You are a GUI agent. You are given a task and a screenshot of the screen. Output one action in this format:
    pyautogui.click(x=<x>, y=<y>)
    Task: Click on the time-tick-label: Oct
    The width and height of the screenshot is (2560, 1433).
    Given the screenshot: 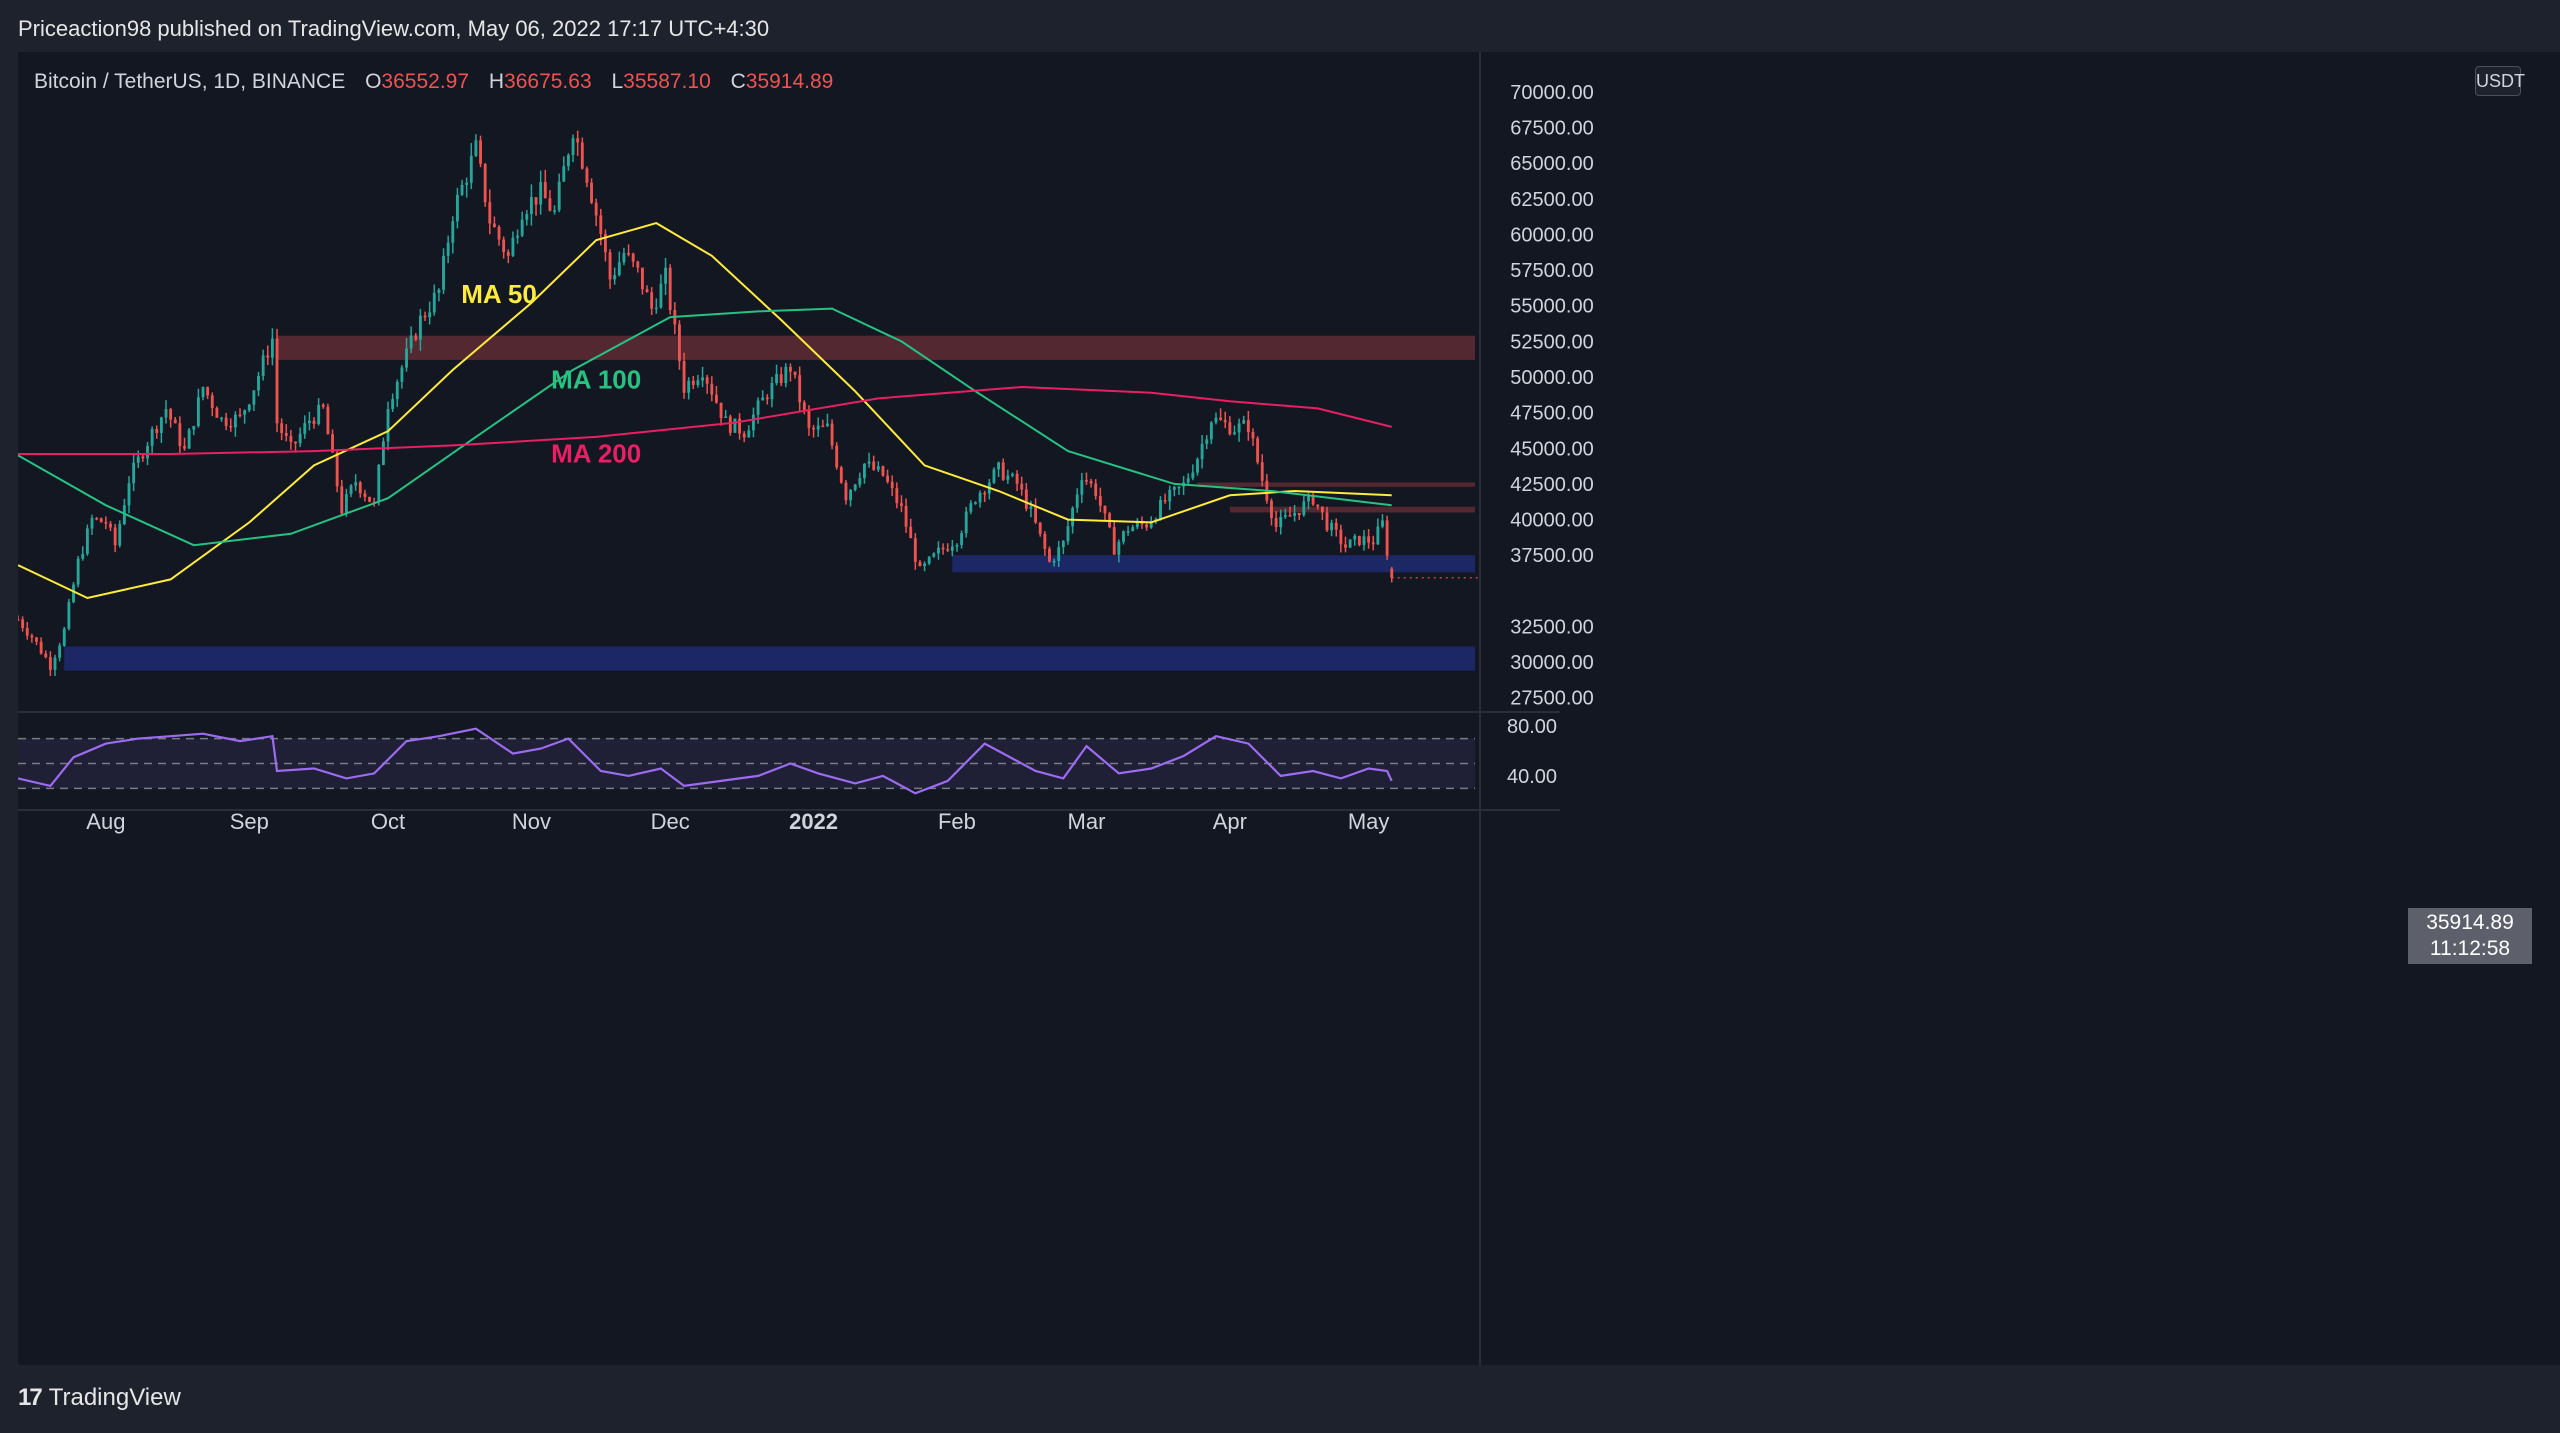 What is the action you would take?
    pyautogui.click(x=388, y=821)
    